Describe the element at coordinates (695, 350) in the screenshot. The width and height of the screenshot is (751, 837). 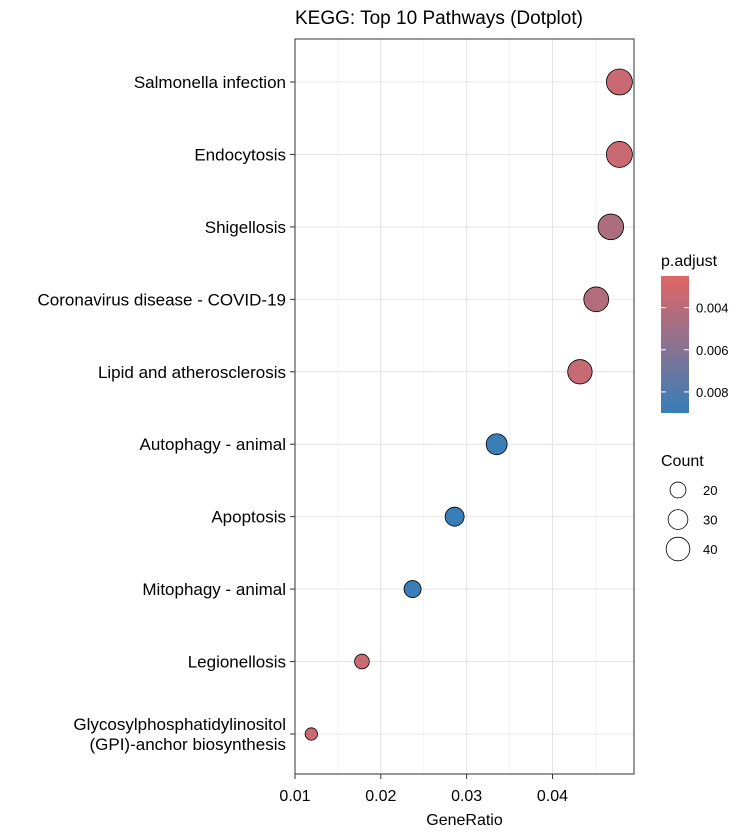
I see `p-adjust-colorbar-ticks: 0.004 0.006 0.008` at that location.